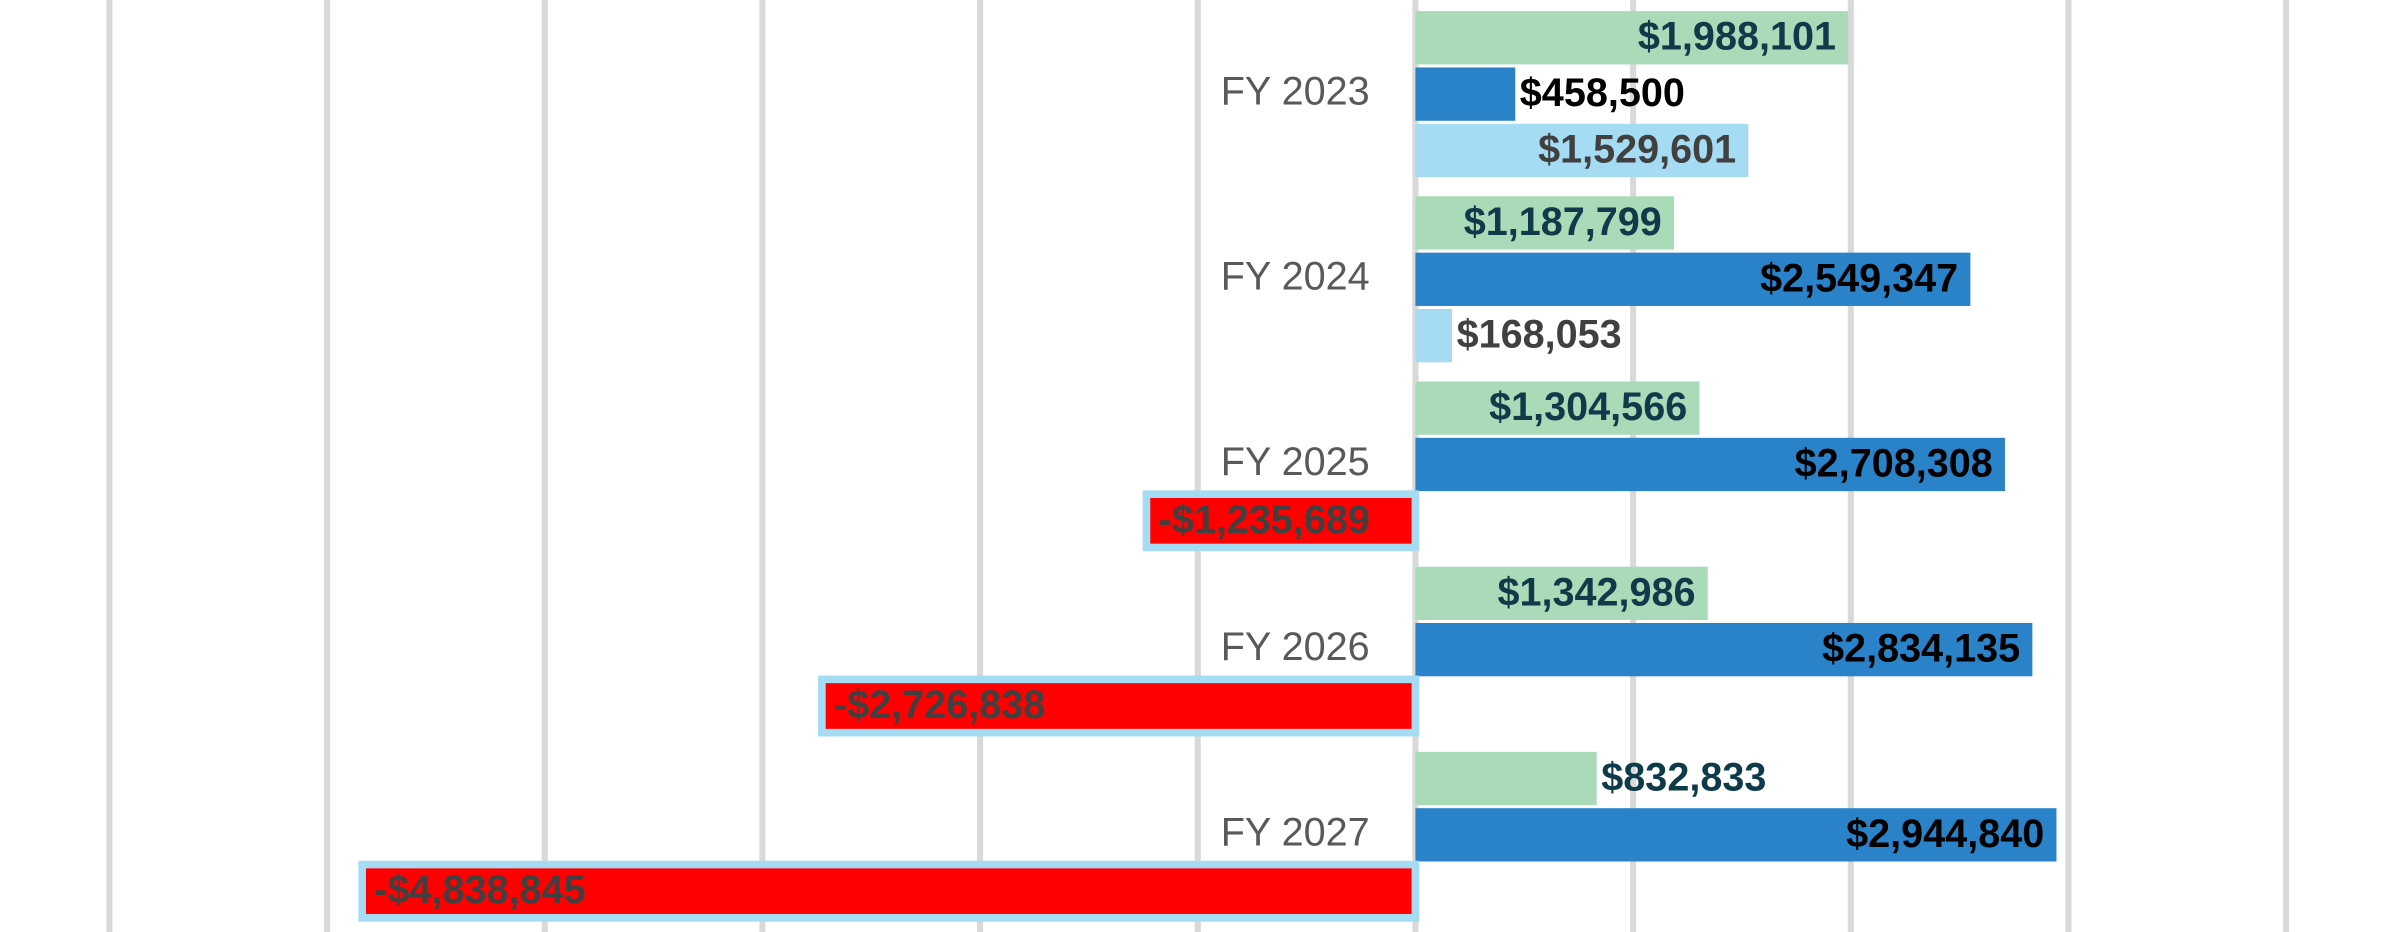 The height and width of the screenshot is (932, 2389). What do you see at coordinates (1295, 462) in the screenshot?
I see `category-label: FY 2025` at bounding box center [1295, 462].